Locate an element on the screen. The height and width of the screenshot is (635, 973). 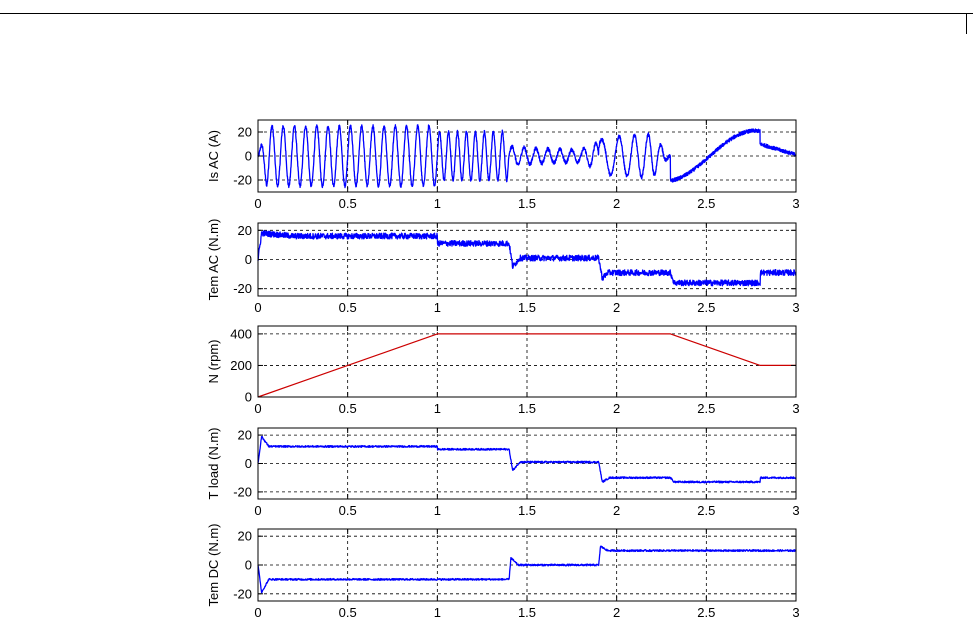
y-axis-label: T load (N.m) is located at coordinates (213, 464).